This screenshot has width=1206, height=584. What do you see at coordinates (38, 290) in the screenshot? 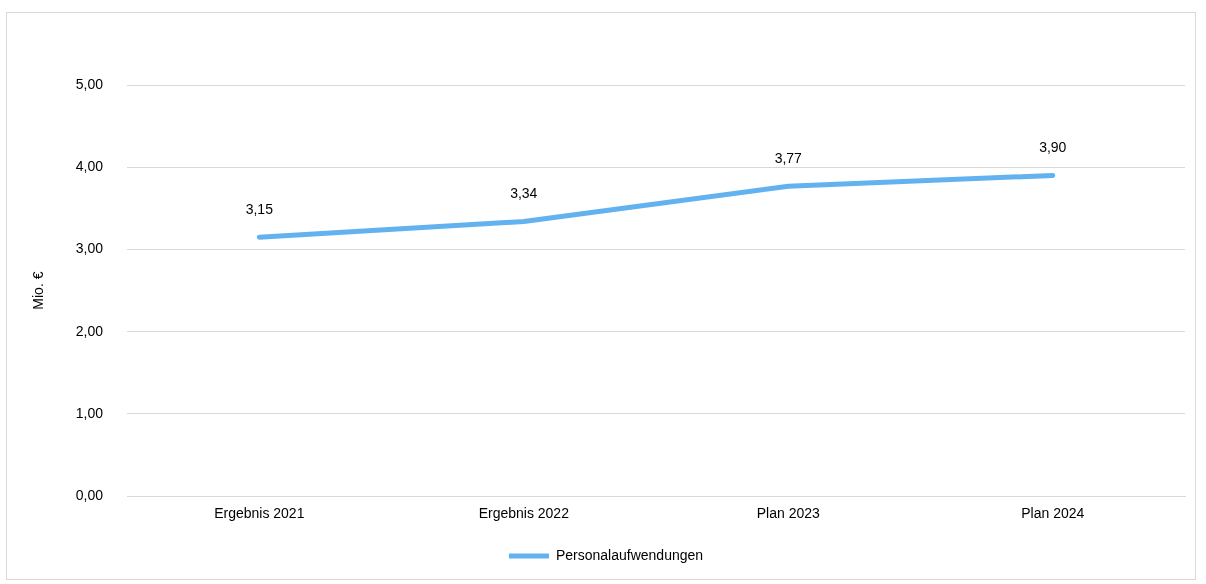
I see `y-axis-title: Mio. €` at bounding box center [38, 290].